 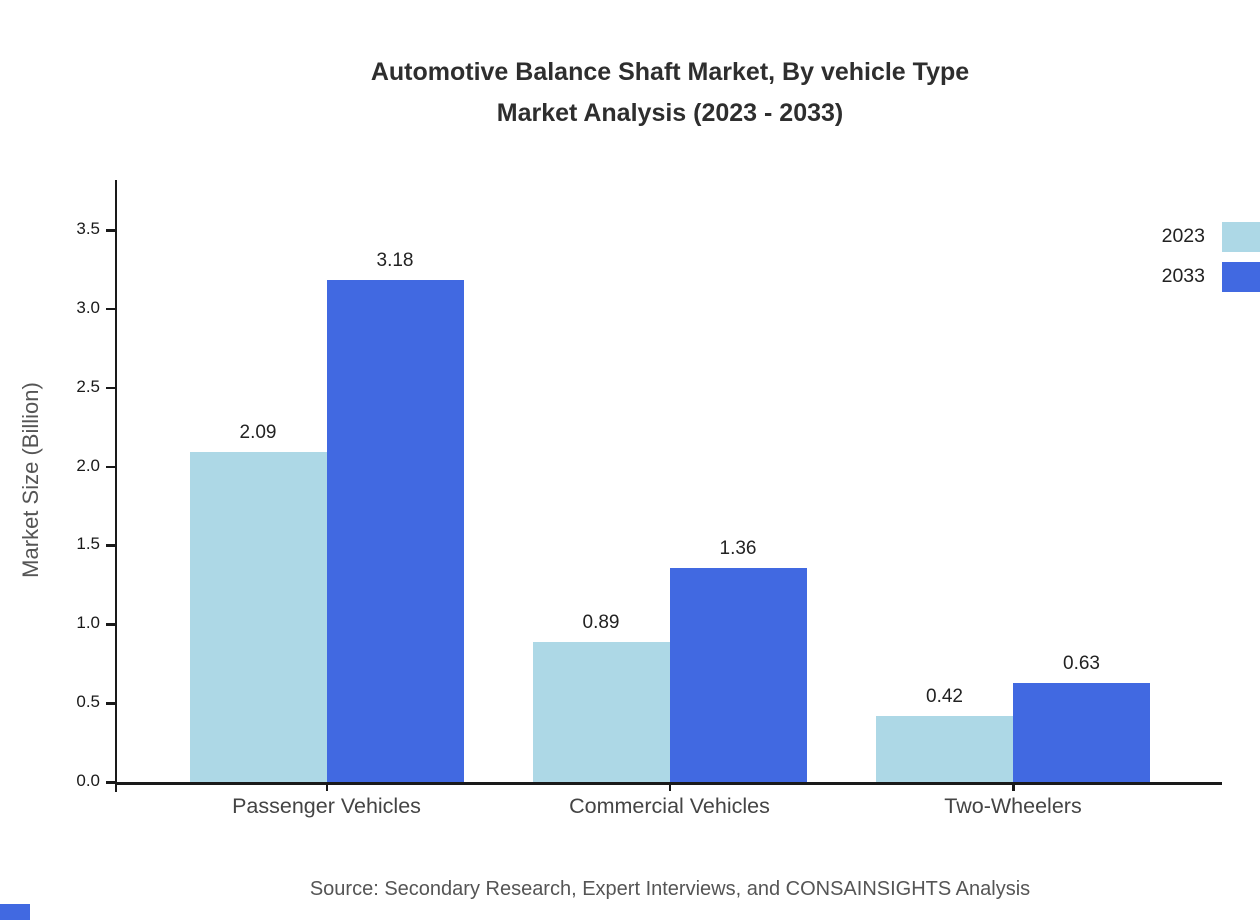 What do you see at coordinates (395, 261) in the screenshot?
I see `bar-value-label: 3.18` at bounding box center [395, 261].